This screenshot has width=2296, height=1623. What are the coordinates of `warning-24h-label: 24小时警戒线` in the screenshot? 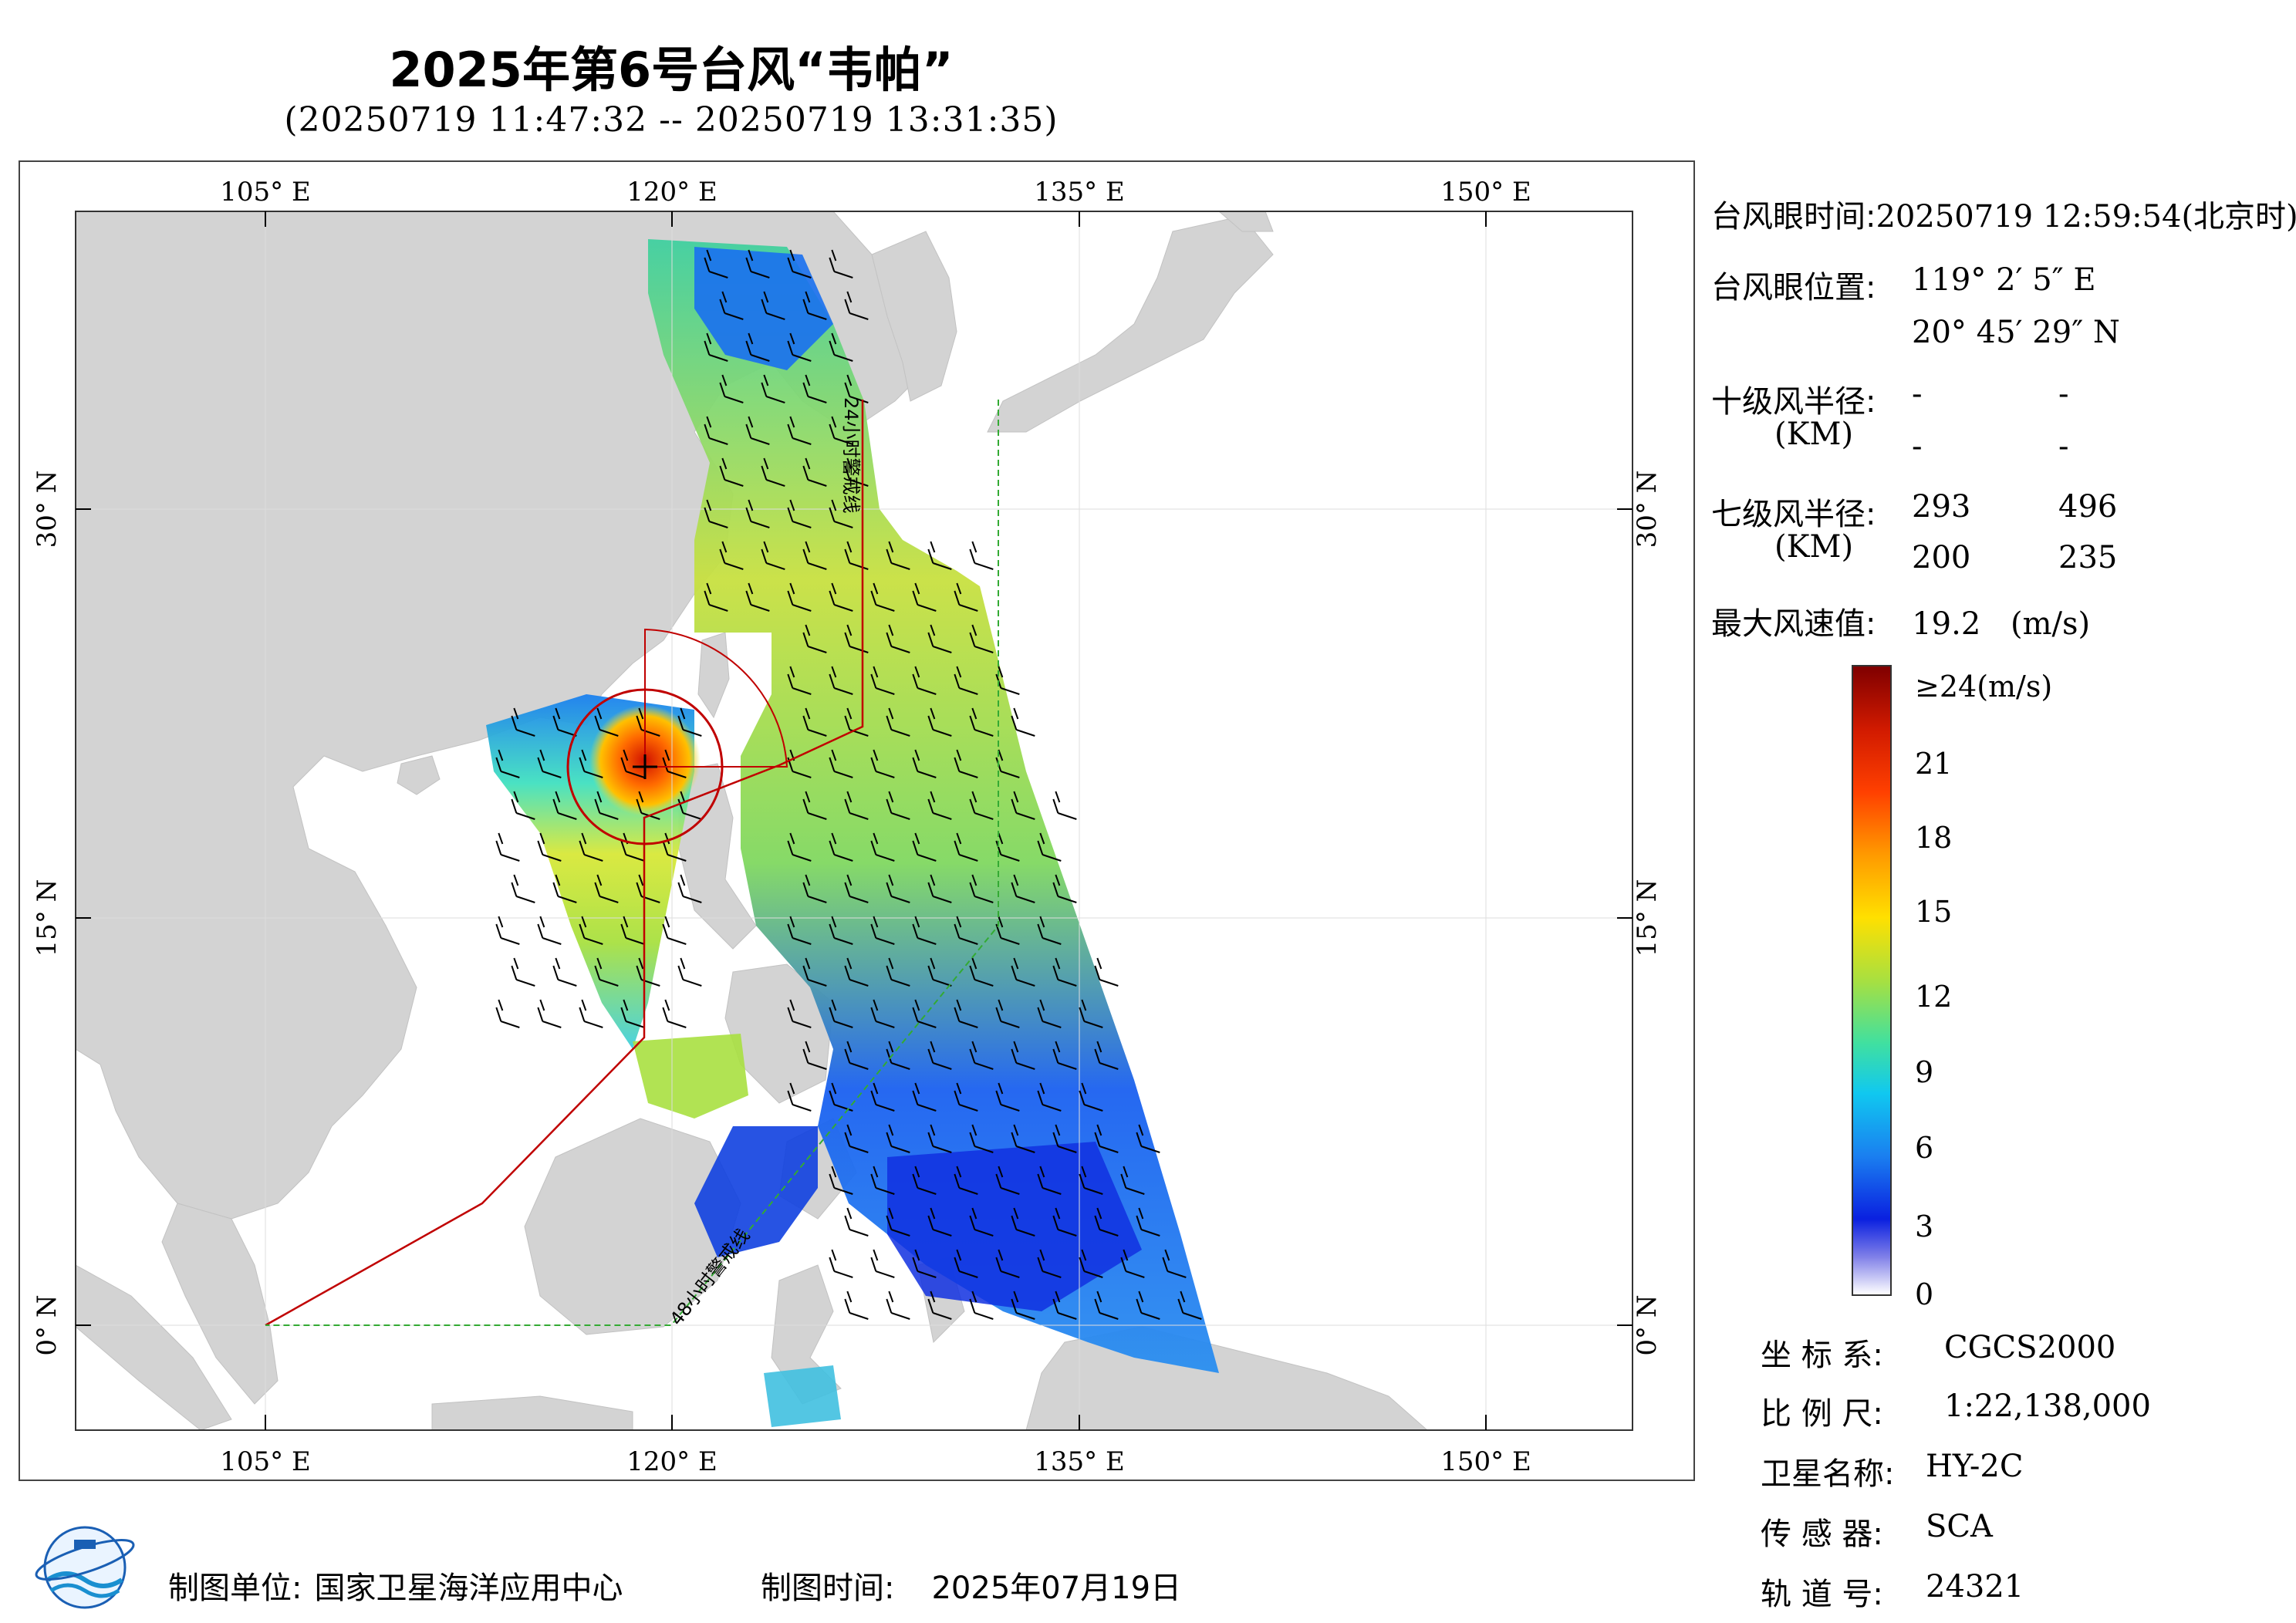 It's located at (851, 455).